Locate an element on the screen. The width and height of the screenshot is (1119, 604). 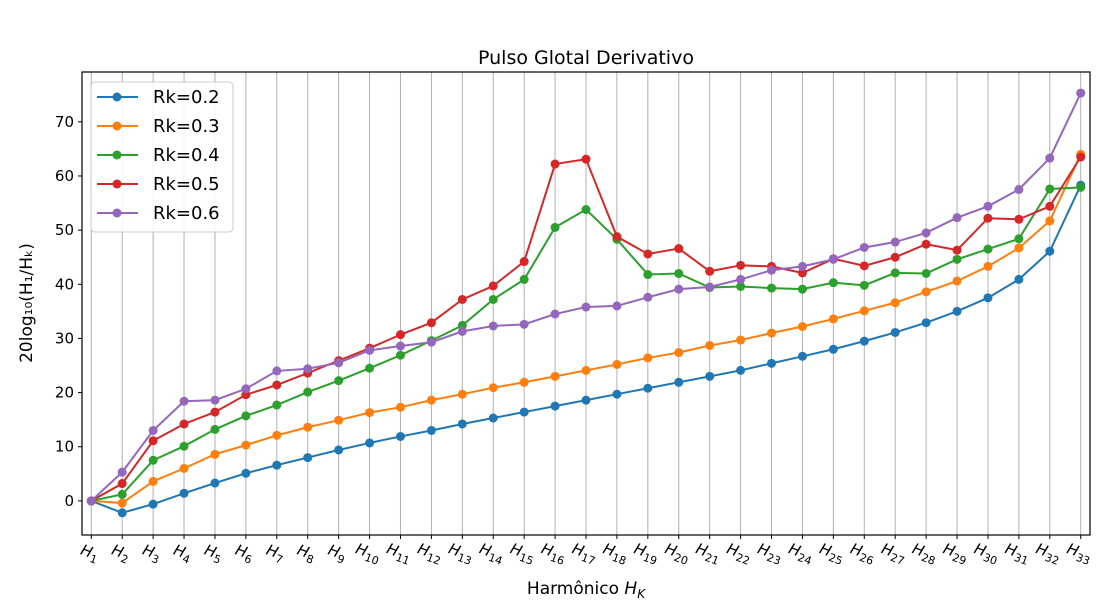
legend-frame is located at coordinates (162, 157).